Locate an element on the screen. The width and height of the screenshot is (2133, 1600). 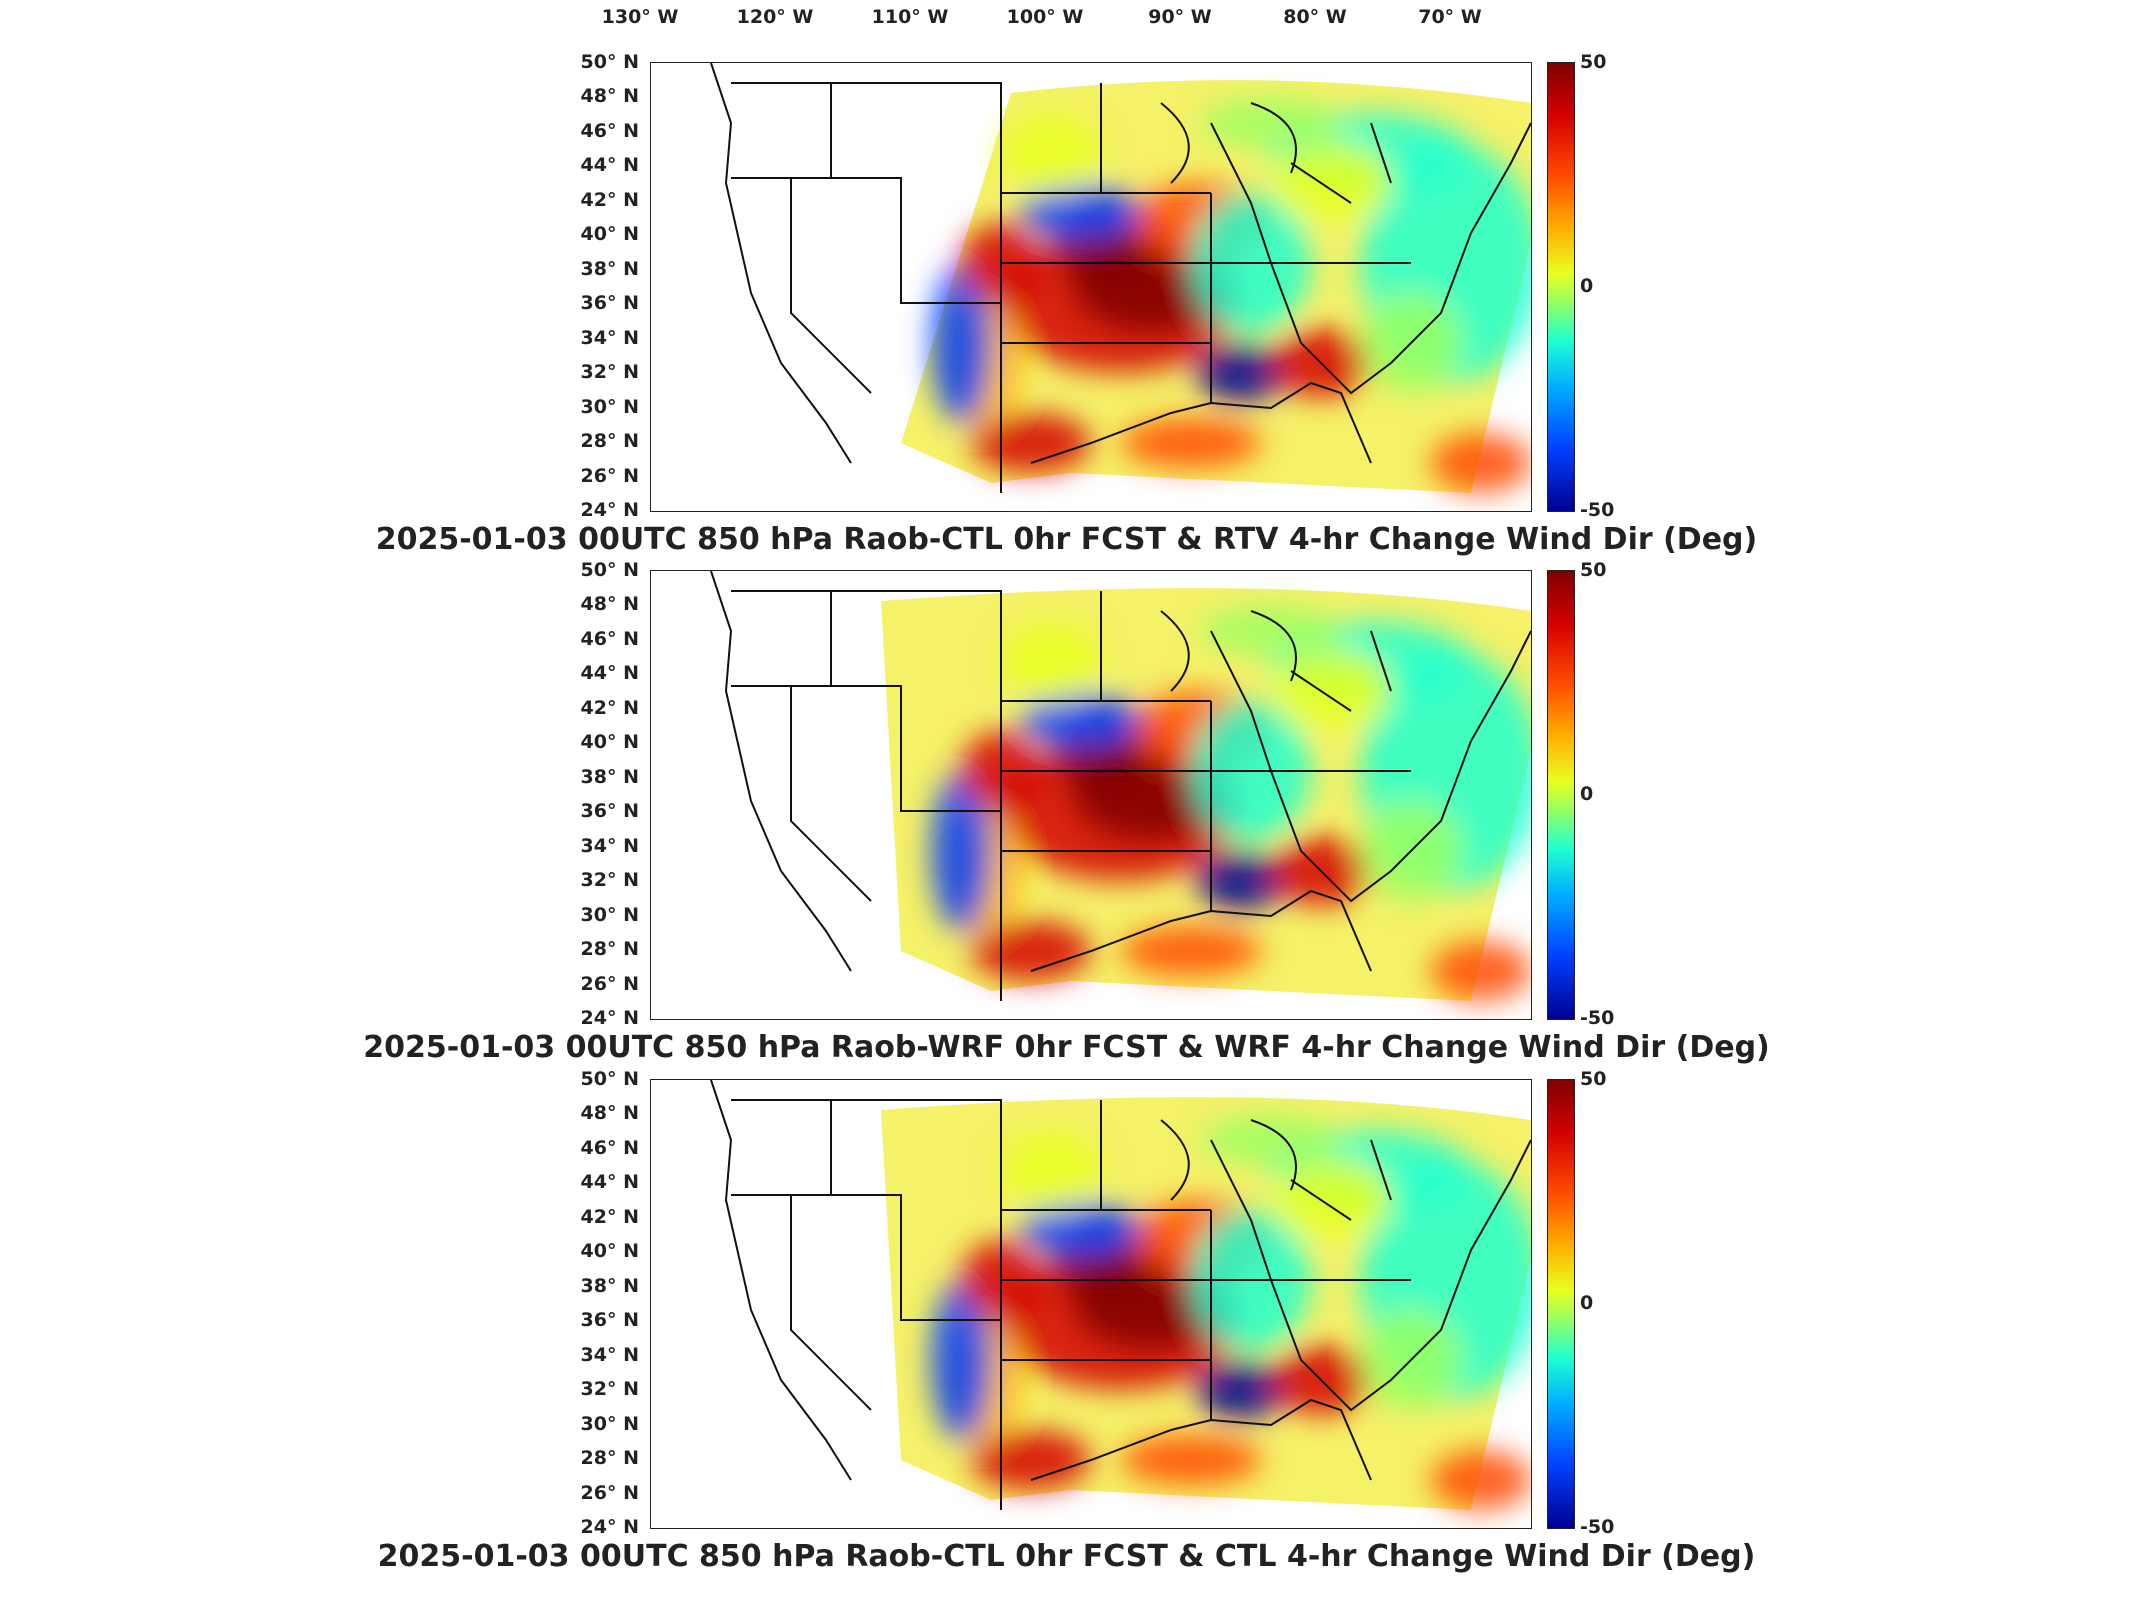
lon-label: 100° W is located at coordinates (1045, 17).